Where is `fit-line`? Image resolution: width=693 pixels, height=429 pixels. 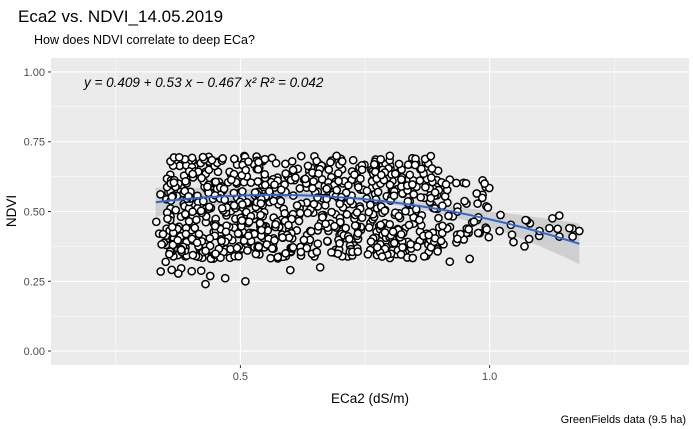 fit-line is located at coordinates (367, 219).